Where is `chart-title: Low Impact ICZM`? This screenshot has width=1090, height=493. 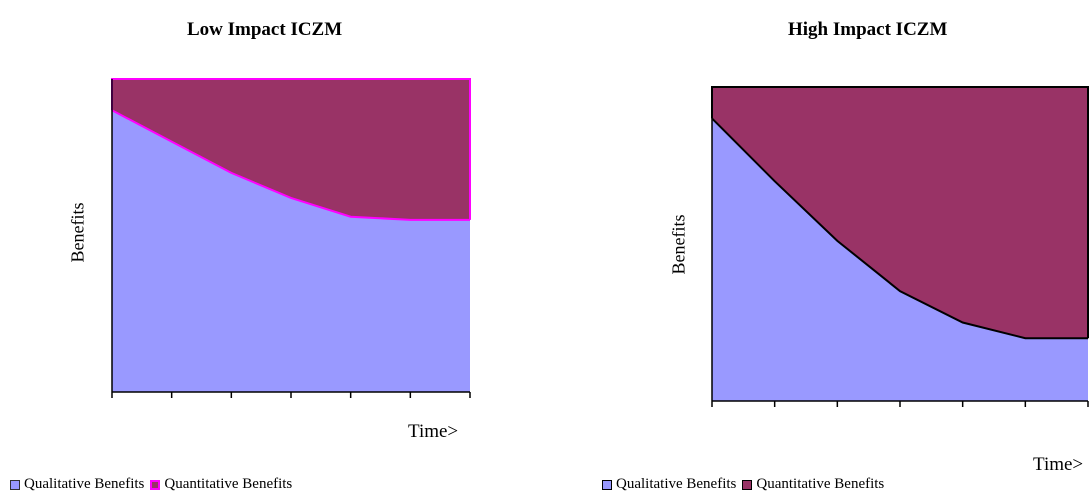
chart-title: Low Impact ICZM is located at coordinates (265, 29).